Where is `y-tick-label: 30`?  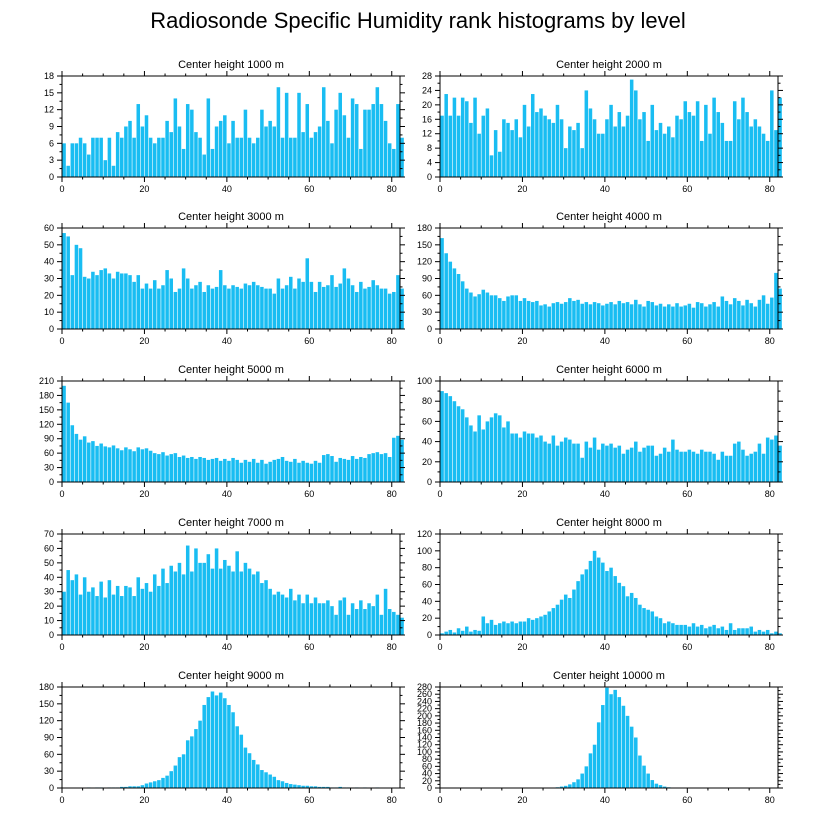 y-tick-label: 30 is located at coordinates (427, 312).